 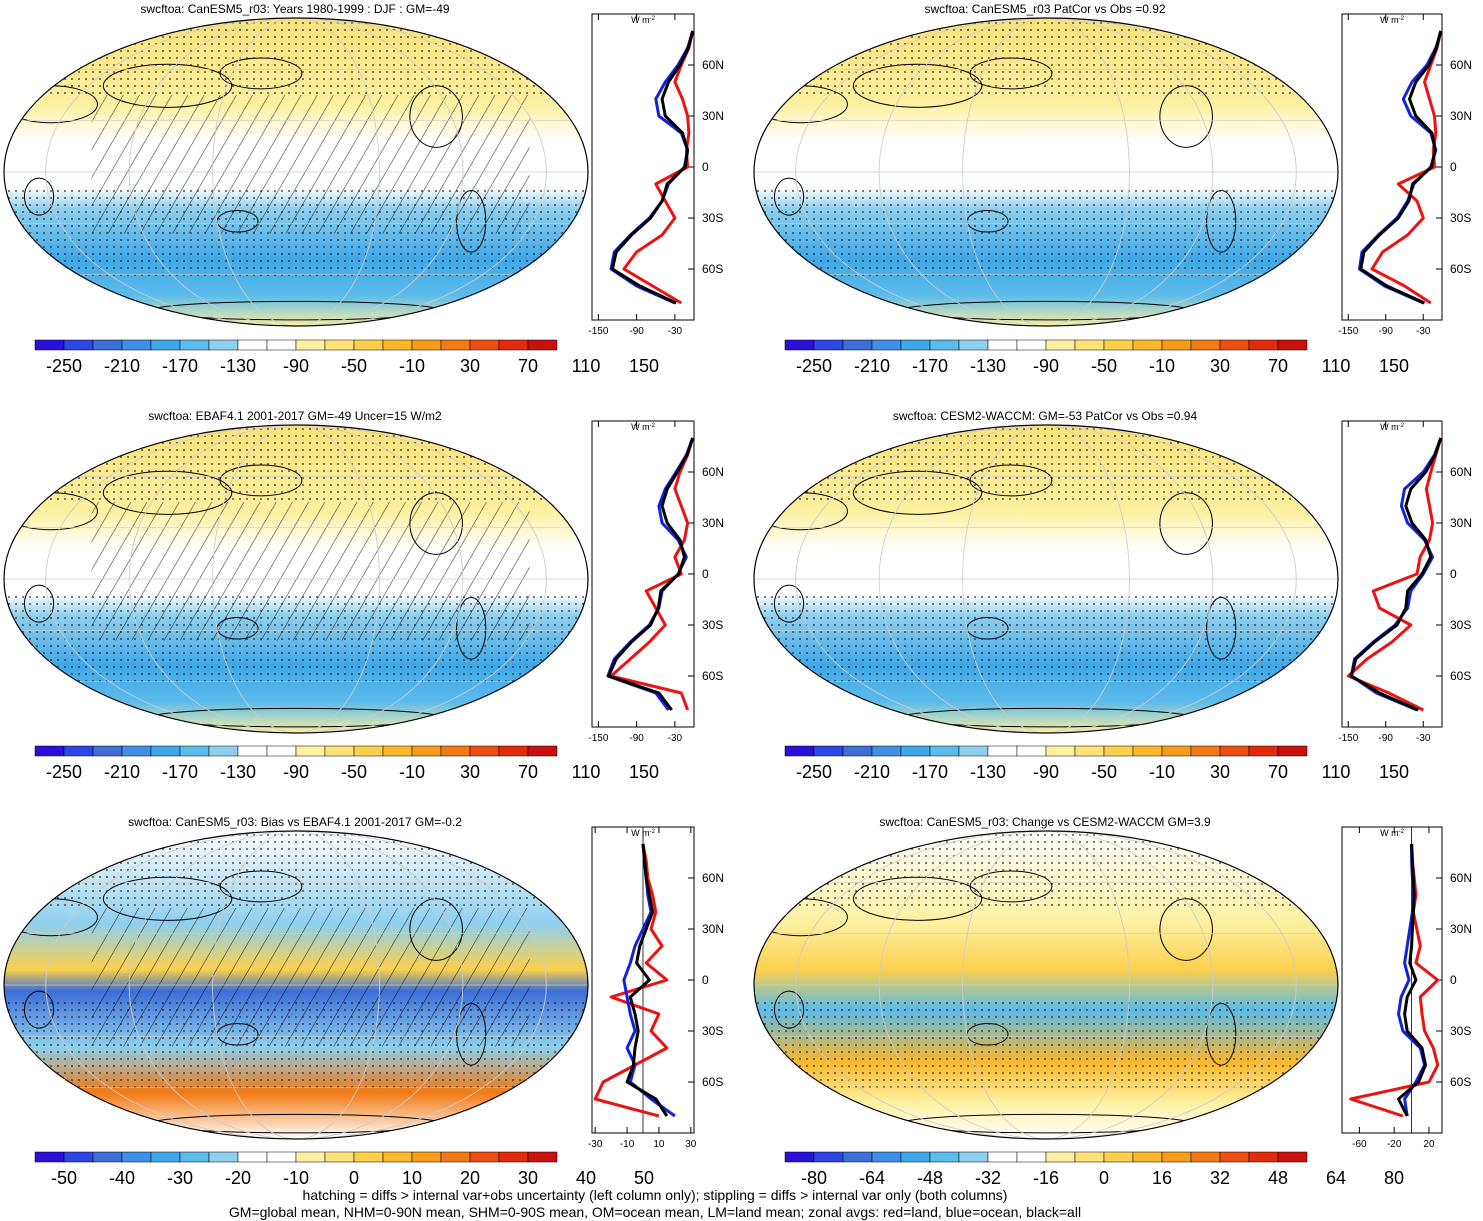 What do you see at coordinates (814, 772) in the screenshot?
I see `colorbar-label: -250` at bounding box center [814, 772].